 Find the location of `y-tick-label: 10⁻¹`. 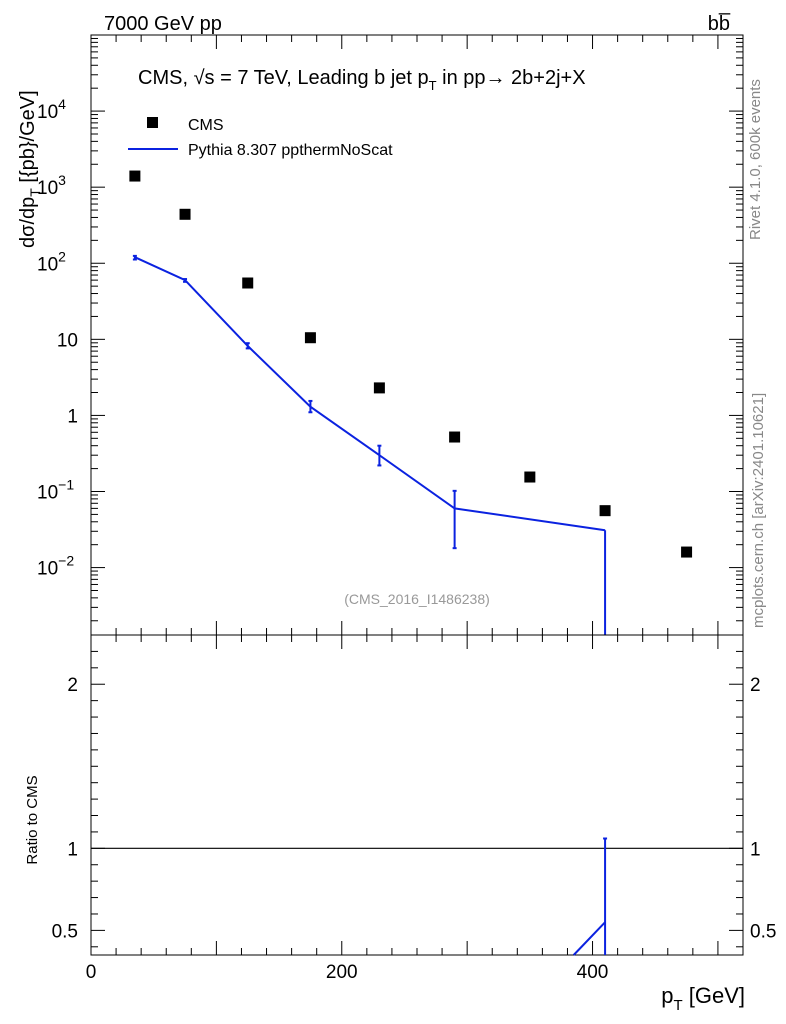

y-tick-label: 10⁻¹ is located at coordinates (55, 490).